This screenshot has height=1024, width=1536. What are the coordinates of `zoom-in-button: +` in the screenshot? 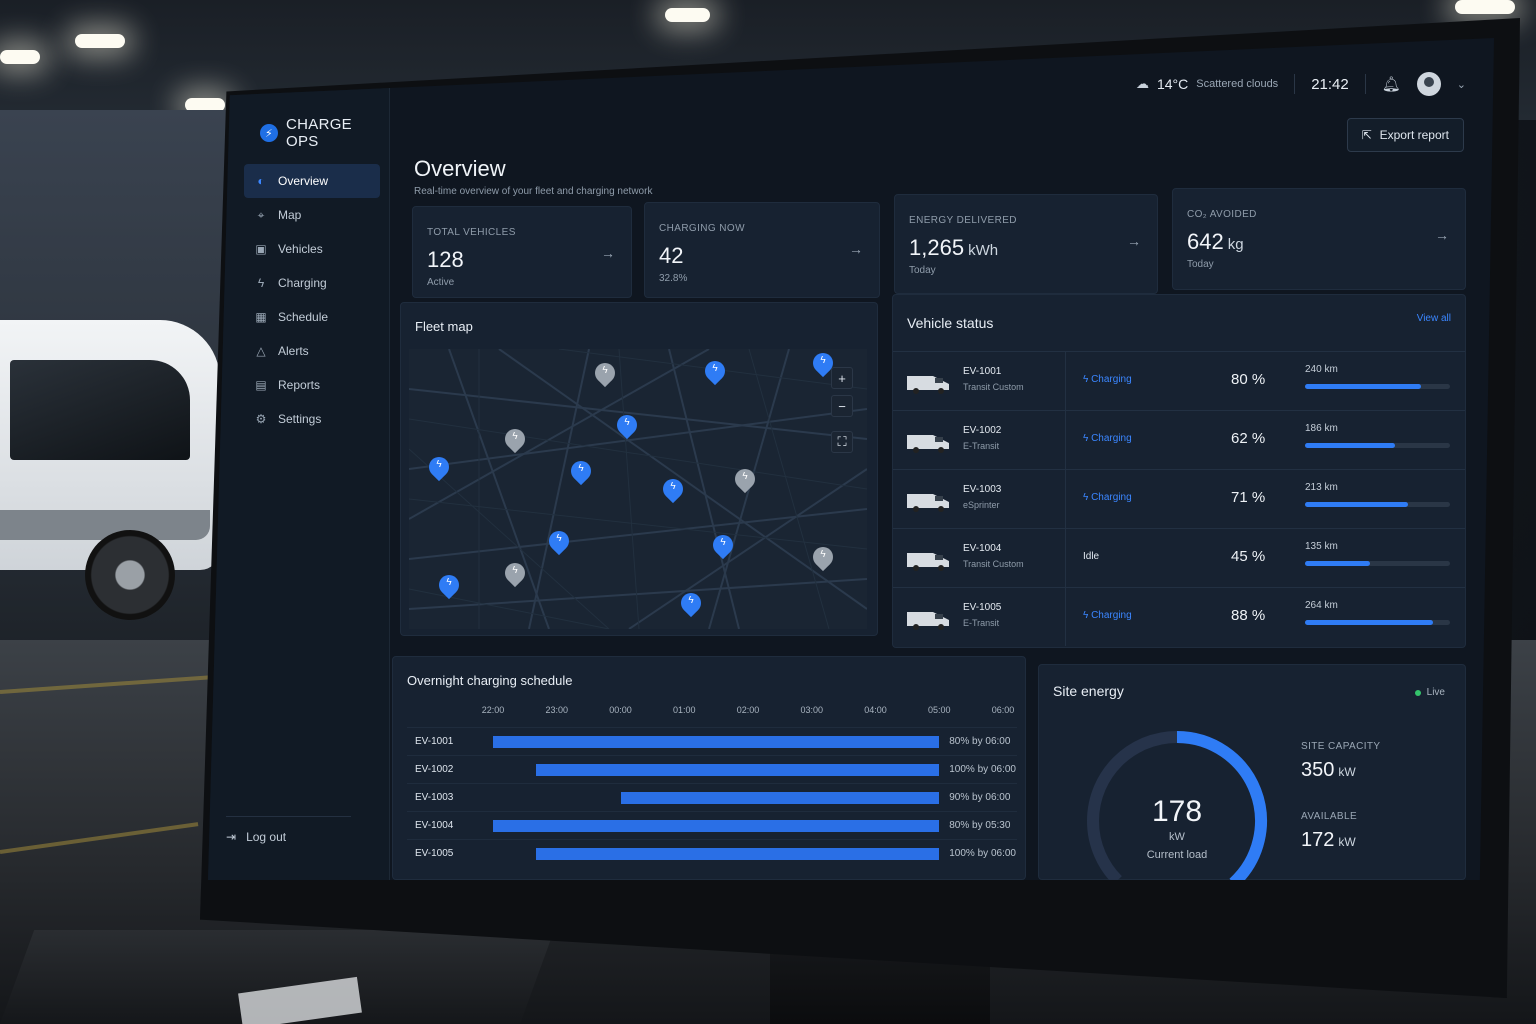 It's located at (842, 378).